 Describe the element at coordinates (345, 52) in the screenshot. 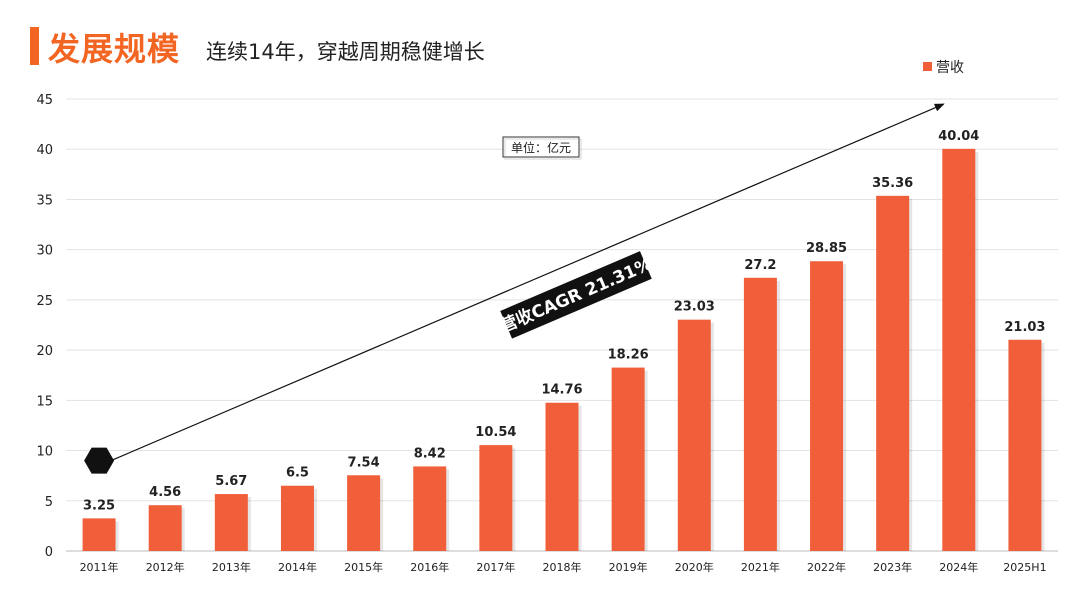

I see `page-subtitle: 连续14年，穿越周期稳健增长` at that location.